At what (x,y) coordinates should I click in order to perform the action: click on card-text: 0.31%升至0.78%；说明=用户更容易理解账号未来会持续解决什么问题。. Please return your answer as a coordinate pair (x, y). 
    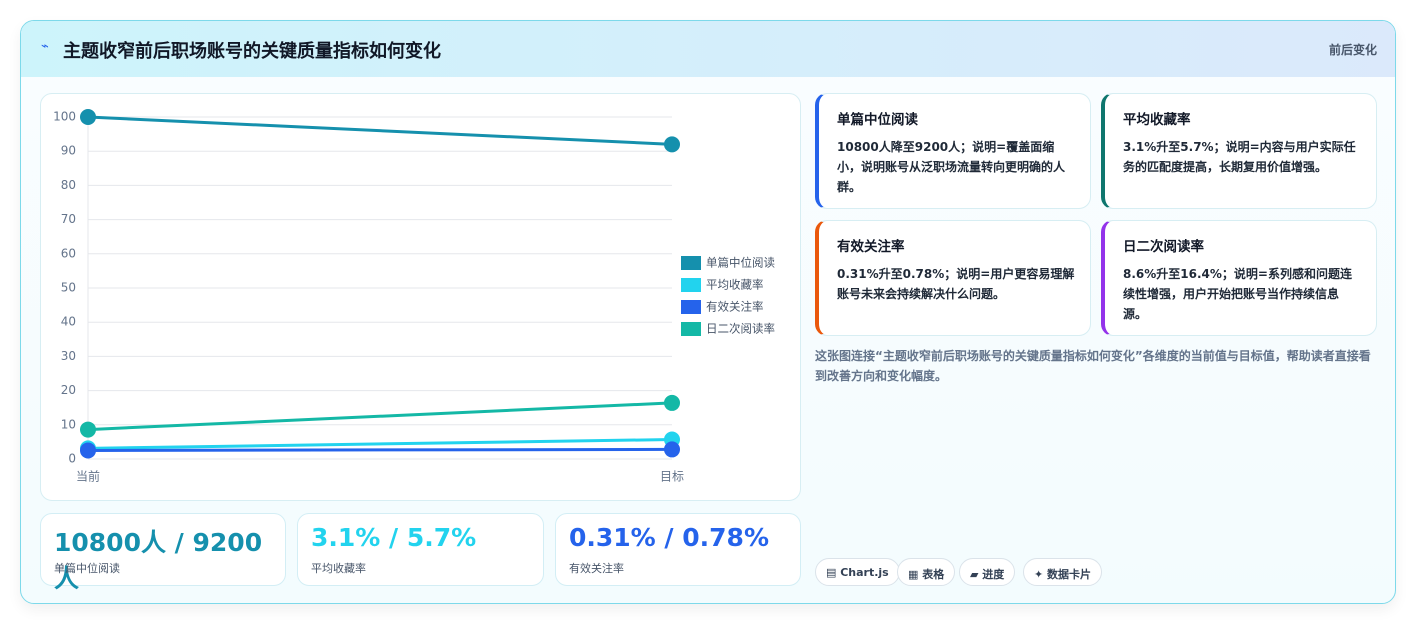
    Looking at the image, I should click on (956, 284).